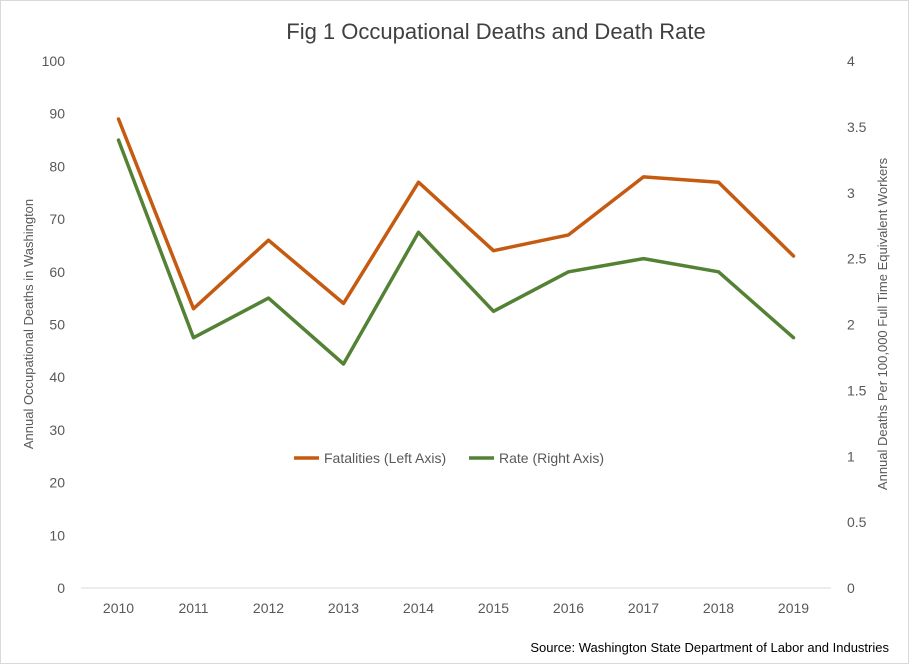 The height and width of the screenshot is (664, 909). I want to click on left-tick-label: 80, so click(57, 166).